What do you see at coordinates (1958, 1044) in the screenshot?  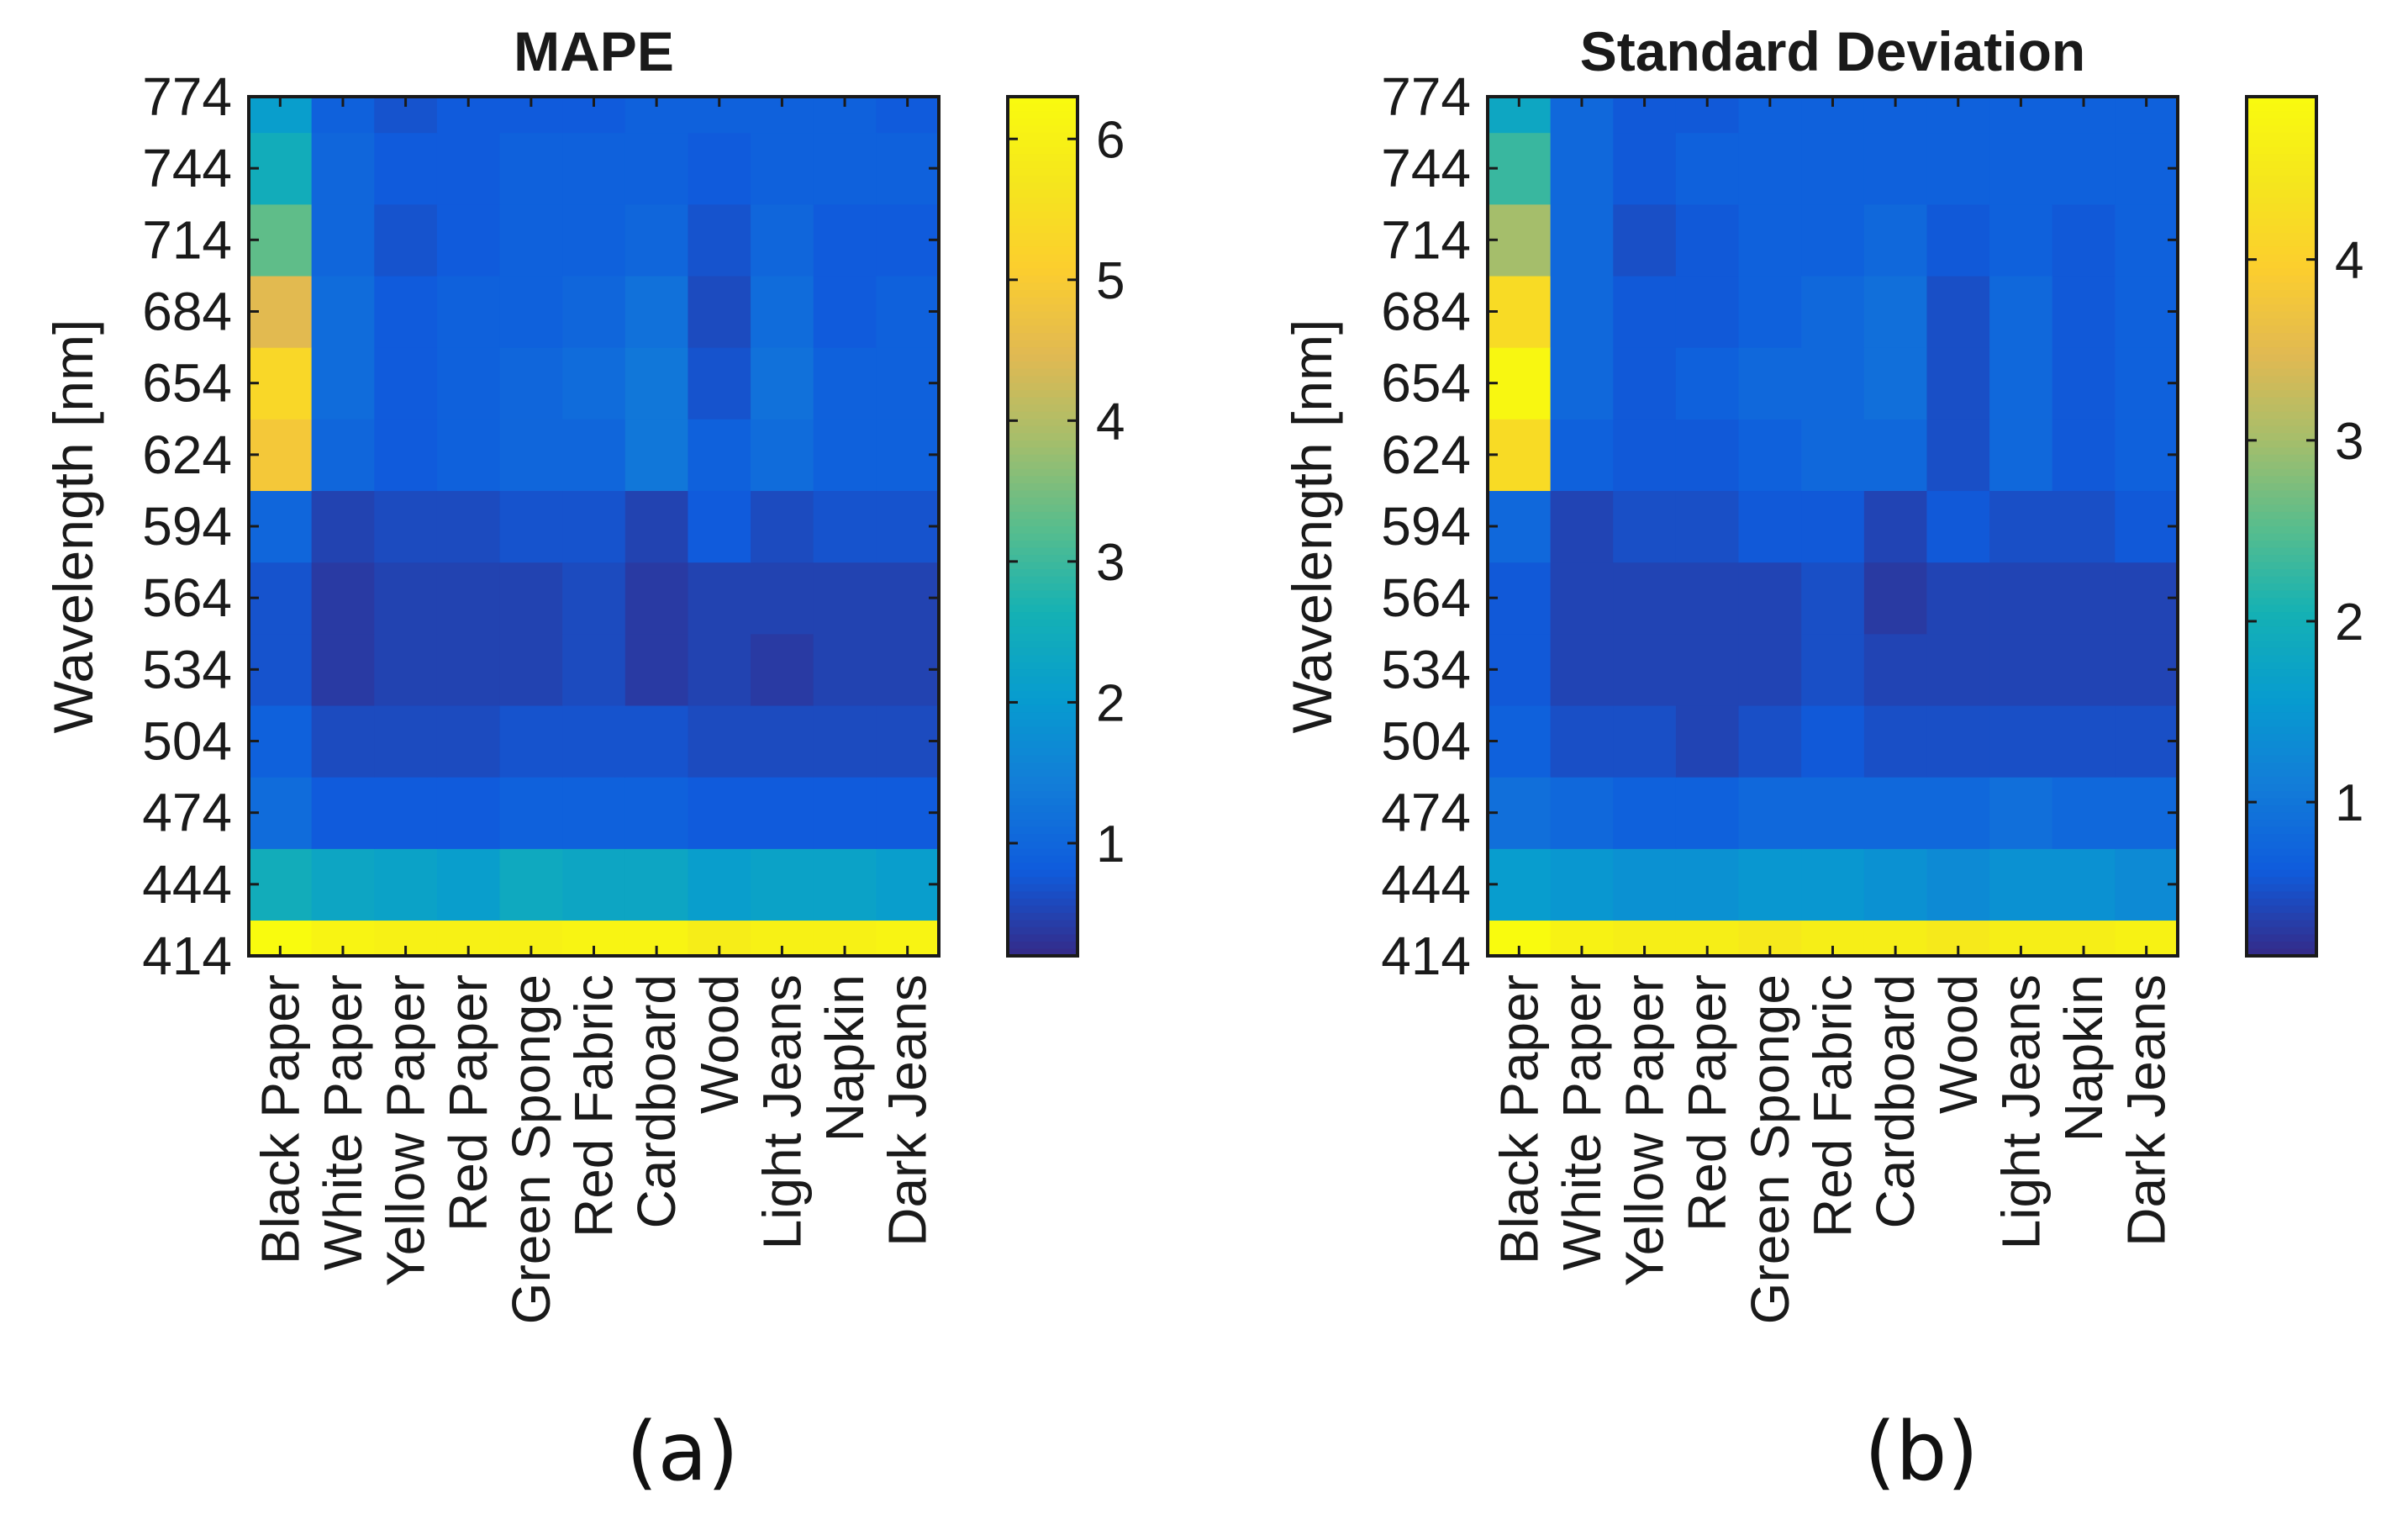 I see `x-category-label-wood: Wood` at bounding box center [1958, 1044].